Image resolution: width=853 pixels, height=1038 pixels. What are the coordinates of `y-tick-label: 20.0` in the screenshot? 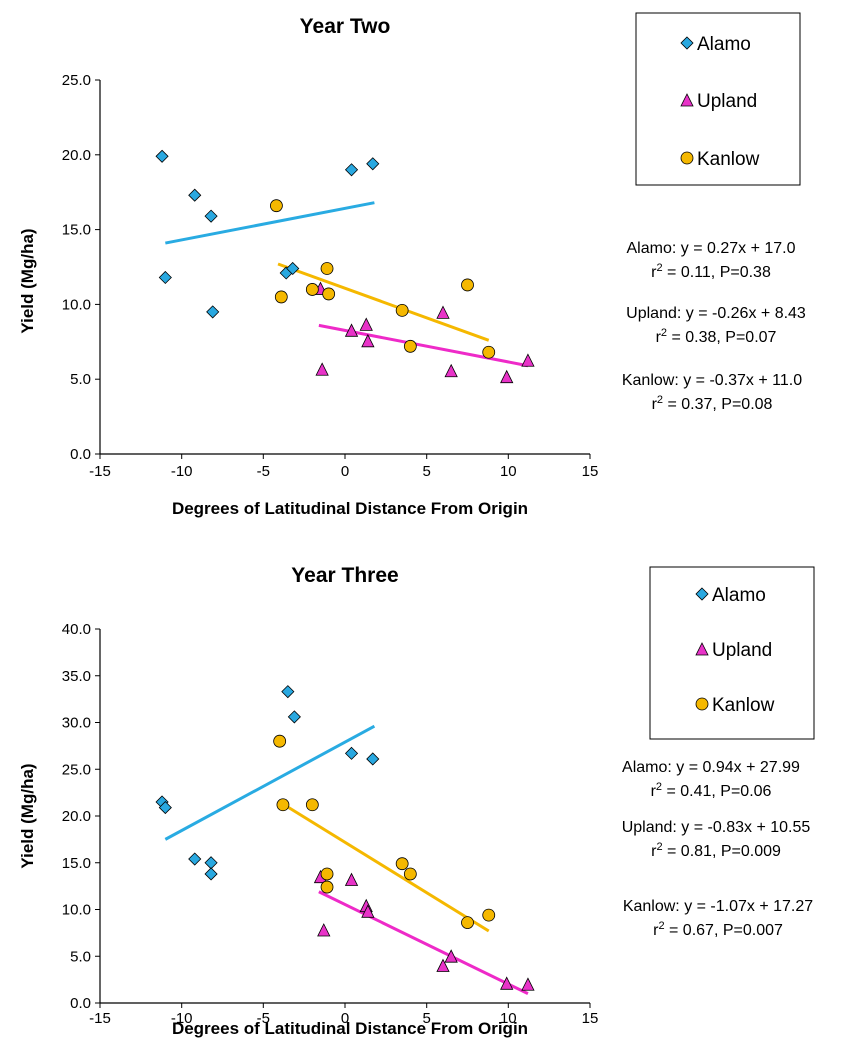 It's located at (76, 816).